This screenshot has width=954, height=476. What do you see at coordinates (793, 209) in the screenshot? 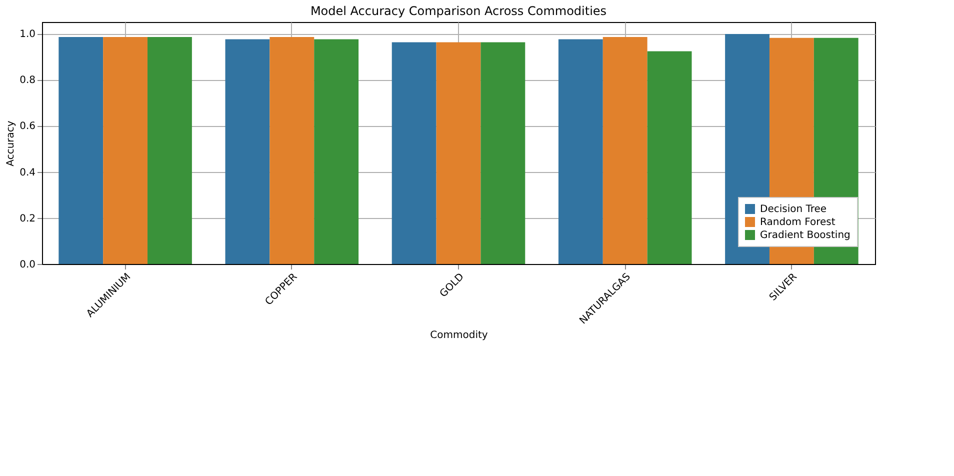
I see `legend-label: Decision Tree` at bounding box center [793, 209].